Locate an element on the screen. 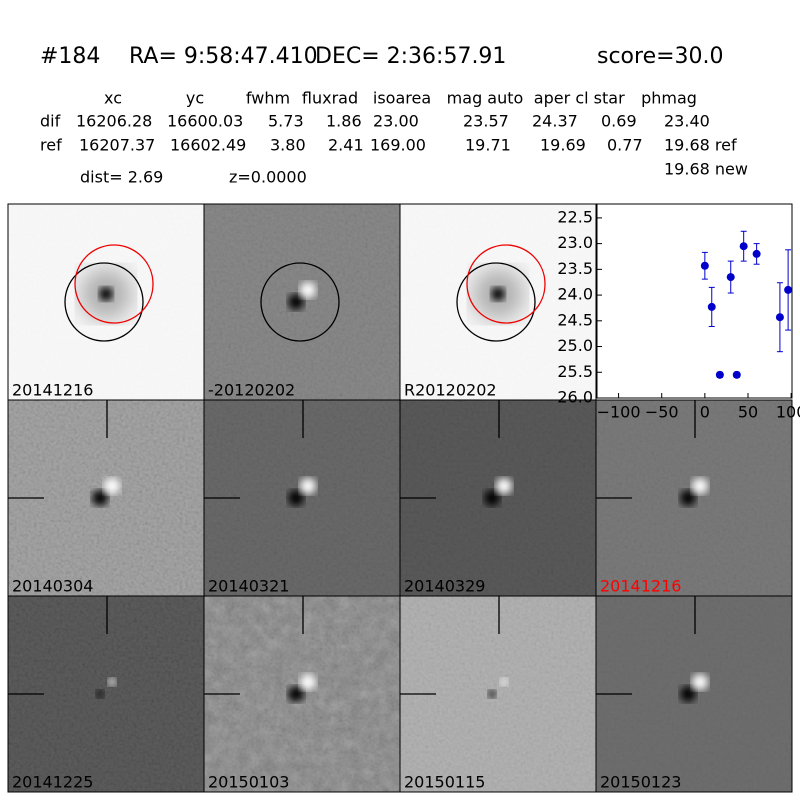 This screenshot has height=804, width=800. stamp-label: 20141225 is located at coordinates (52, 782).